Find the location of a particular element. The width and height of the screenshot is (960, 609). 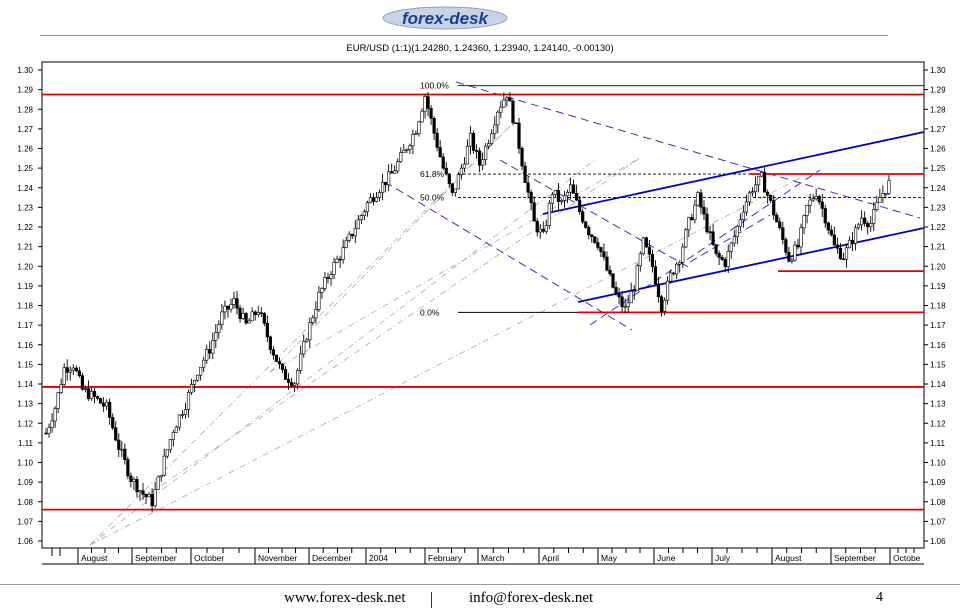

y-tick-label-left: 1.30 is located at coordinates (25, 70).